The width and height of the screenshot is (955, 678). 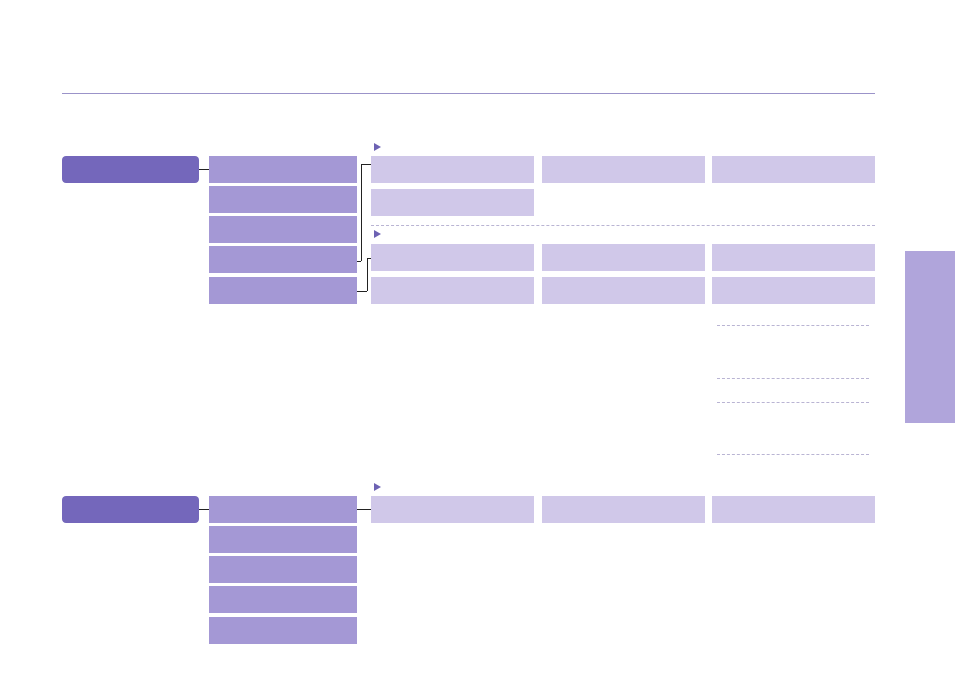 What do you see at coordinates (366, 164) in the screenshot?
I see `connector-group1-in` at bounding box center [366, 164].